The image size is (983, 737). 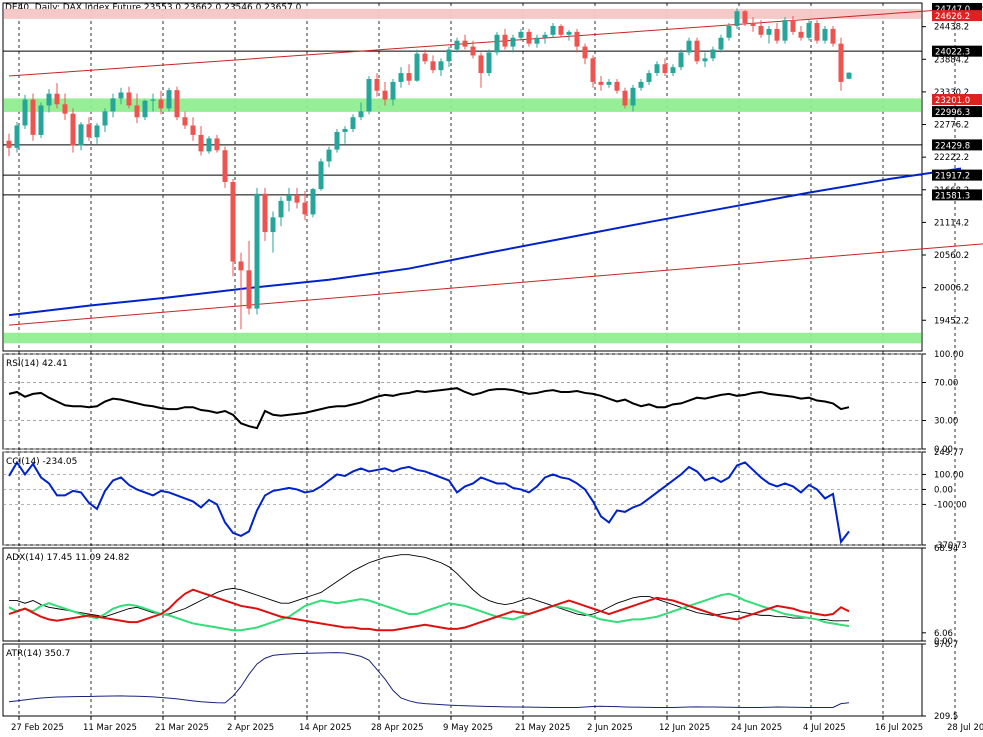 I want to click on price-level-tag-label: 22429.8, so click(x=952, y=146).